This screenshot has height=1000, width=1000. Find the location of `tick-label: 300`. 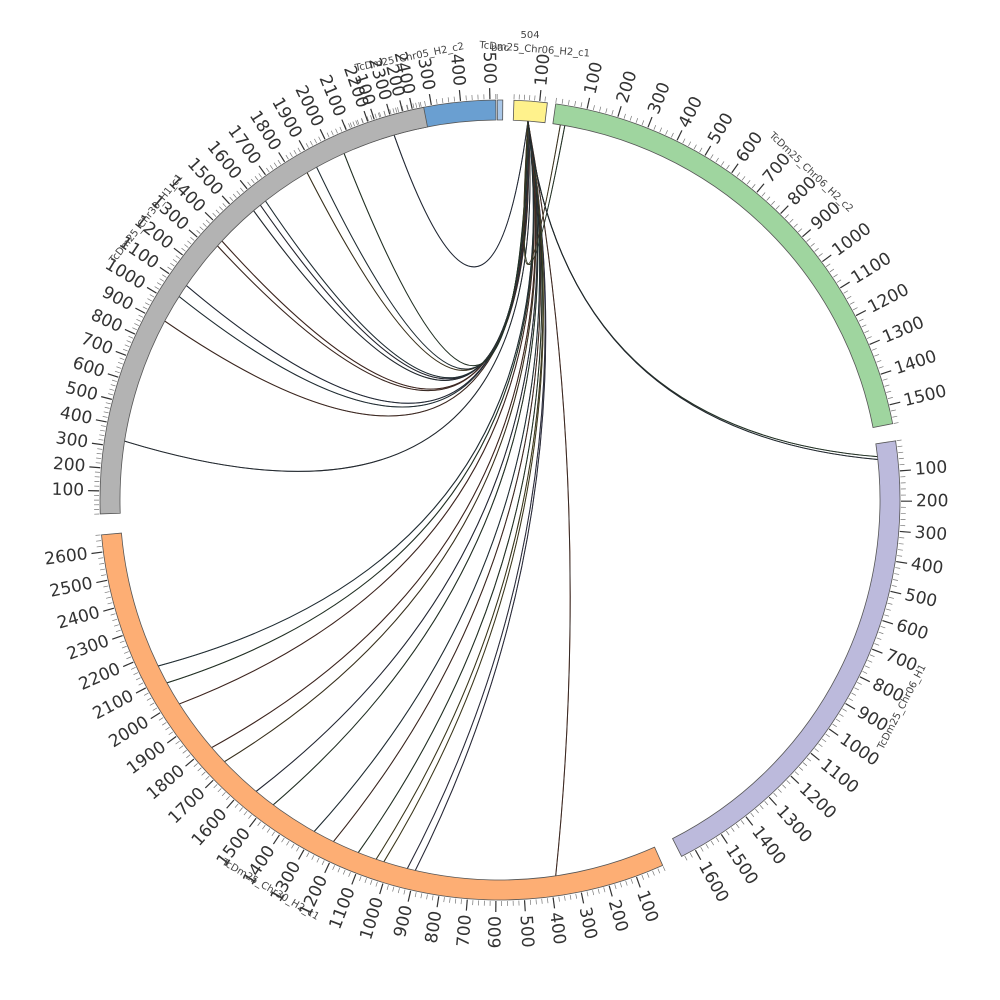

tick-label: 300 is located at coordinates (659, 99).